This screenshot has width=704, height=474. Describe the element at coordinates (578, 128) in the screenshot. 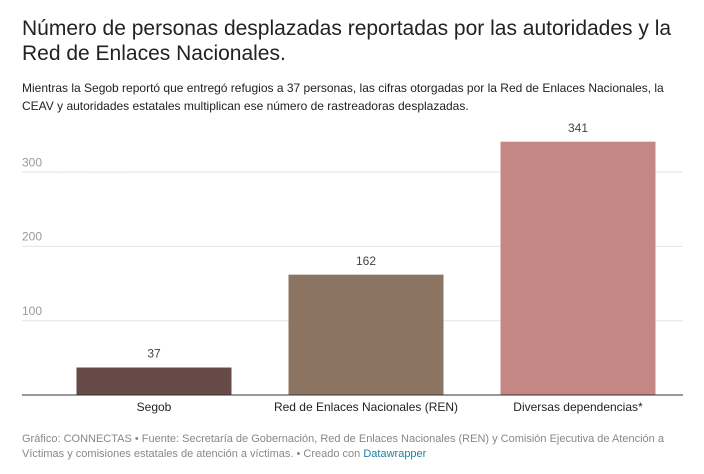

I see `value-label: 341` at that location.